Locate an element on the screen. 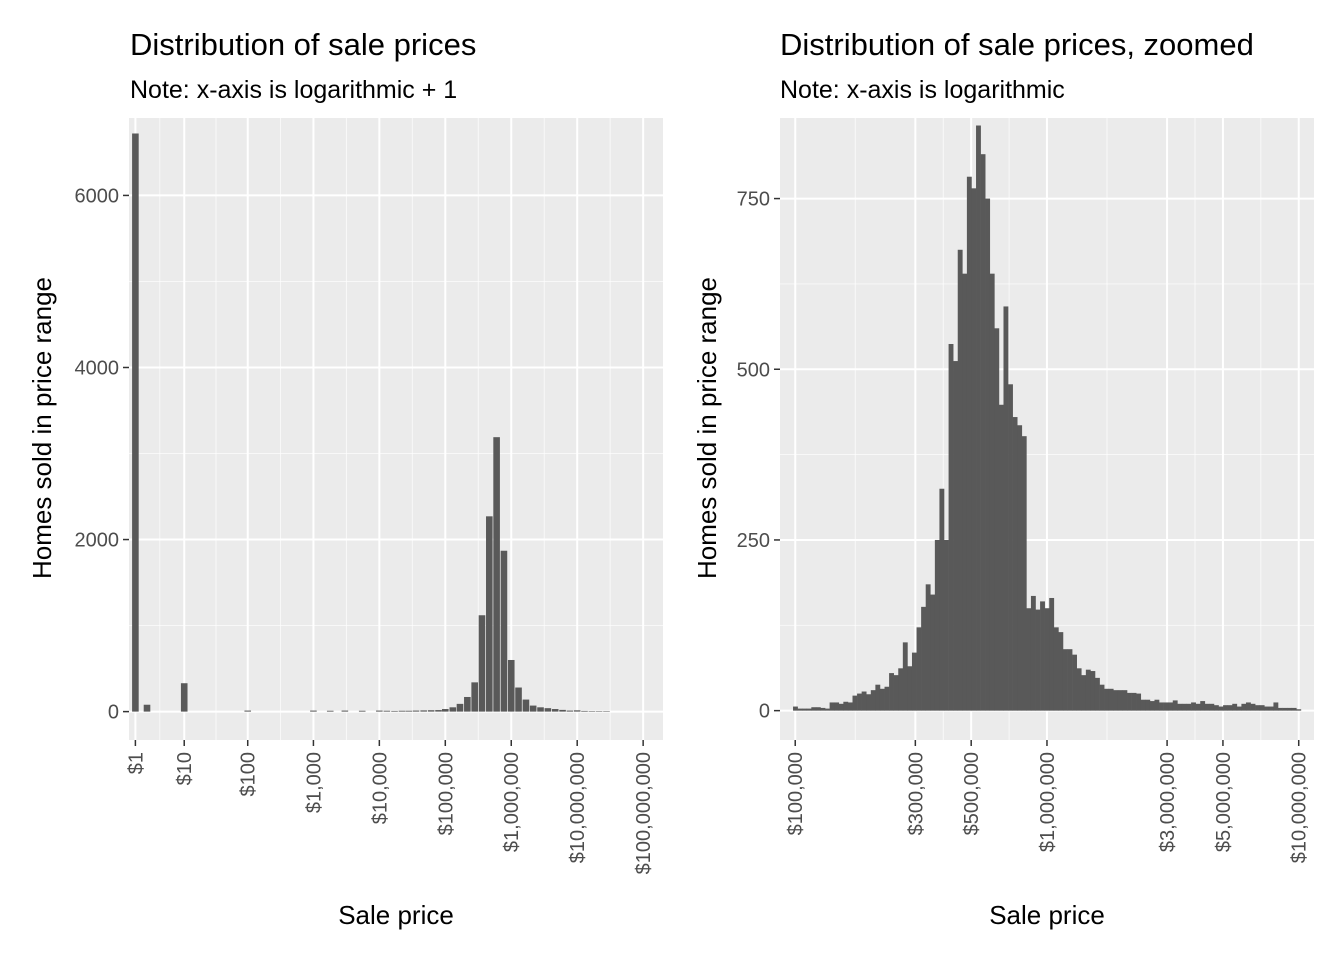  y-tick-label: 750 is located at coordinates (753, 200).